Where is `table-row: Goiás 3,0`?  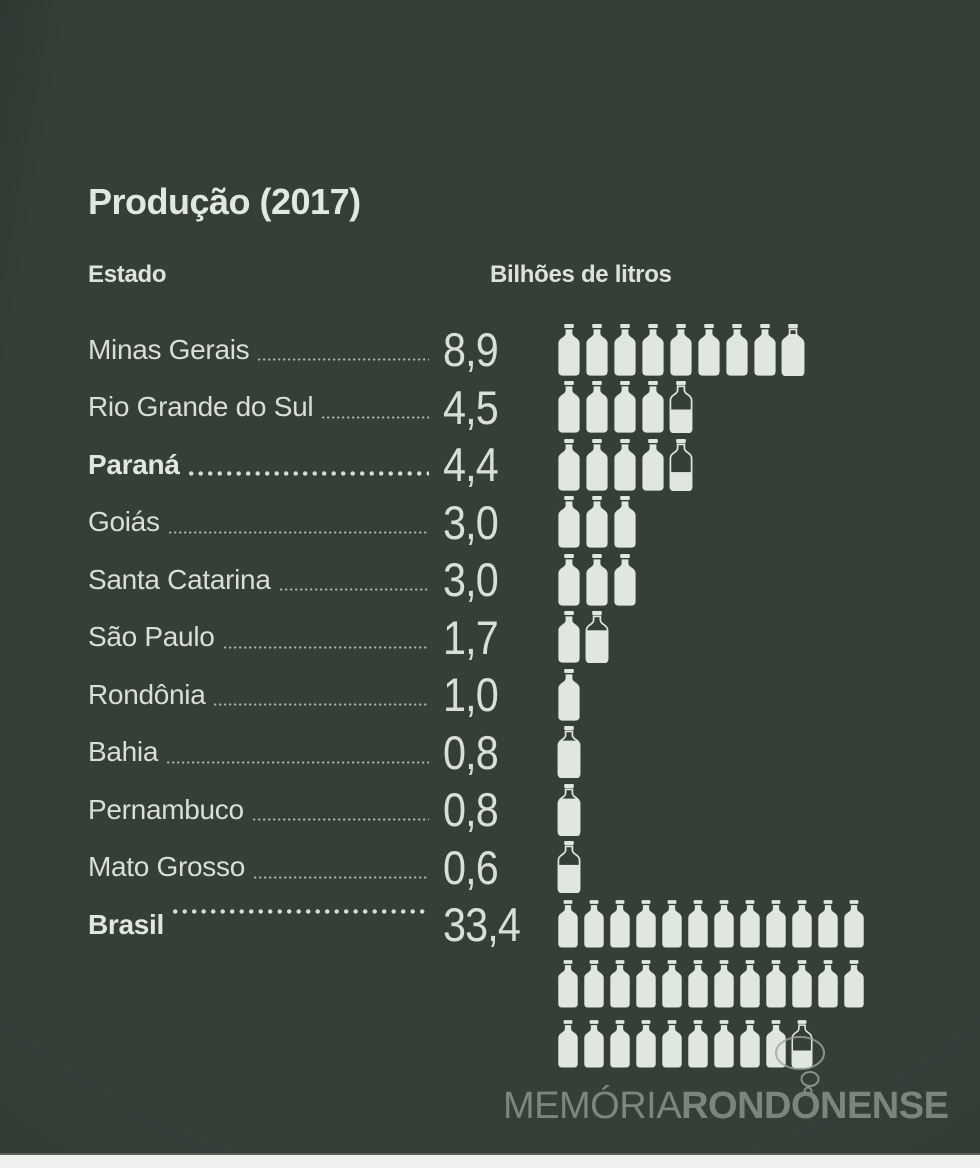 table-row: Goiás 3,0 is located at coordinates (516, 522).